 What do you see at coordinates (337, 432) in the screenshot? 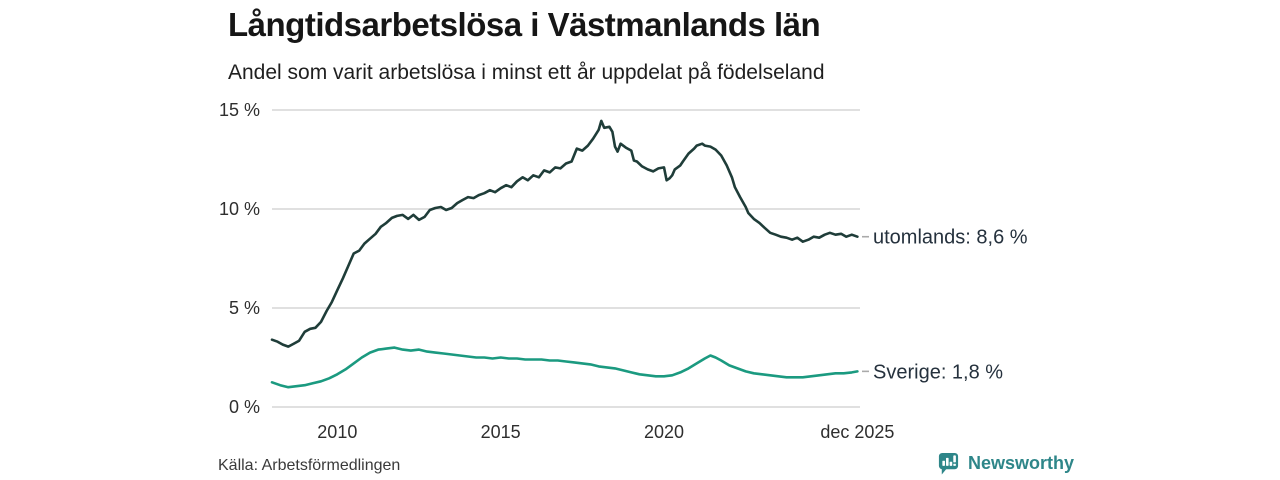
I see `x-axis-tick-label: 2010` at bounding box center [337, 432].